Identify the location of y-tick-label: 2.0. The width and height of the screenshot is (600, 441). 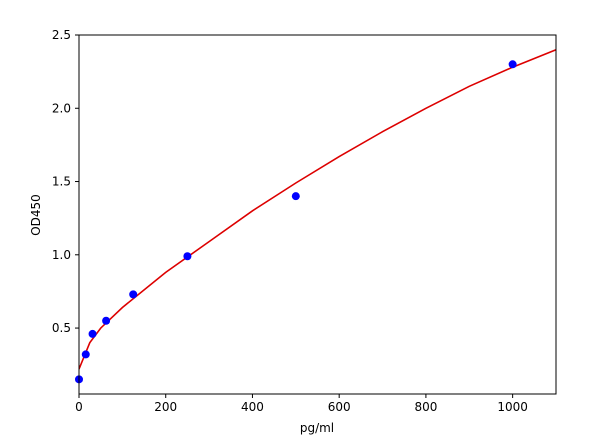
(61, 108).